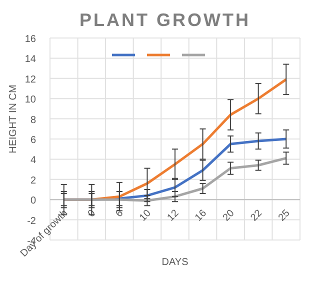 The height and width of the screenshot is (298, 330). I want to click on y-tick-label: 6, so click(33, 140).